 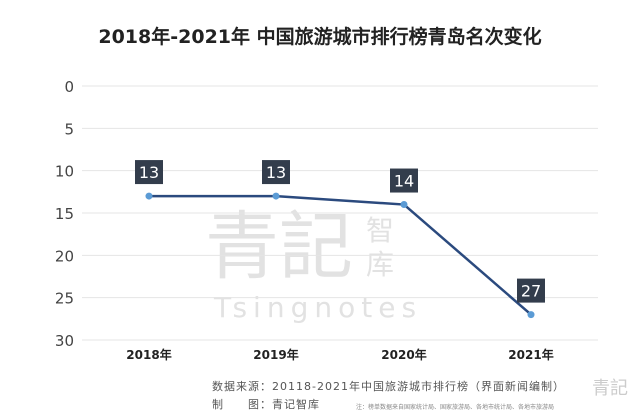 I want to click on y-tick-label: 30, so click(x=64, y=341).